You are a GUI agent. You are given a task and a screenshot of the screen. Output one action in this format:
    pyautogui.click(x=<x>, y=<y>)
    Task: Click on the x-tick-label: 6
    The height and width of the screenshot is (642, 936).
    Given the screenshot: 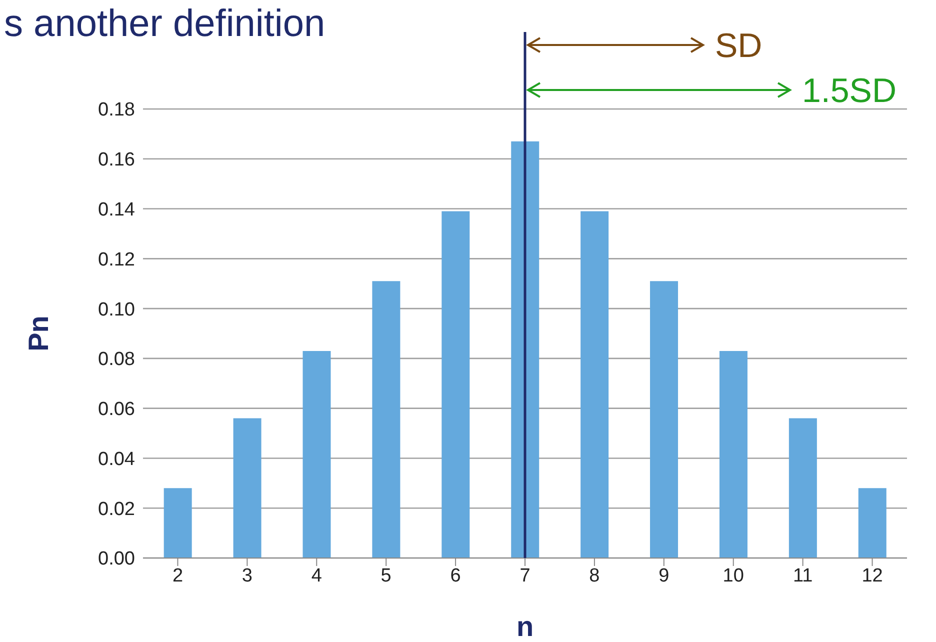 What is the action you would take?
    pyautogui.click(x=455, y=575)
    